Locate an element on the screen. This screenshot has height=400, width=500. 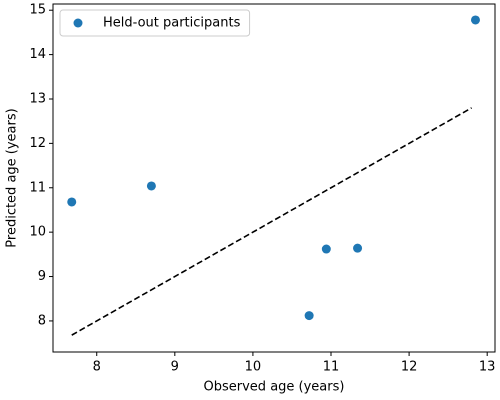
x-tick-label: 9 is located at coordinates (175, 367).